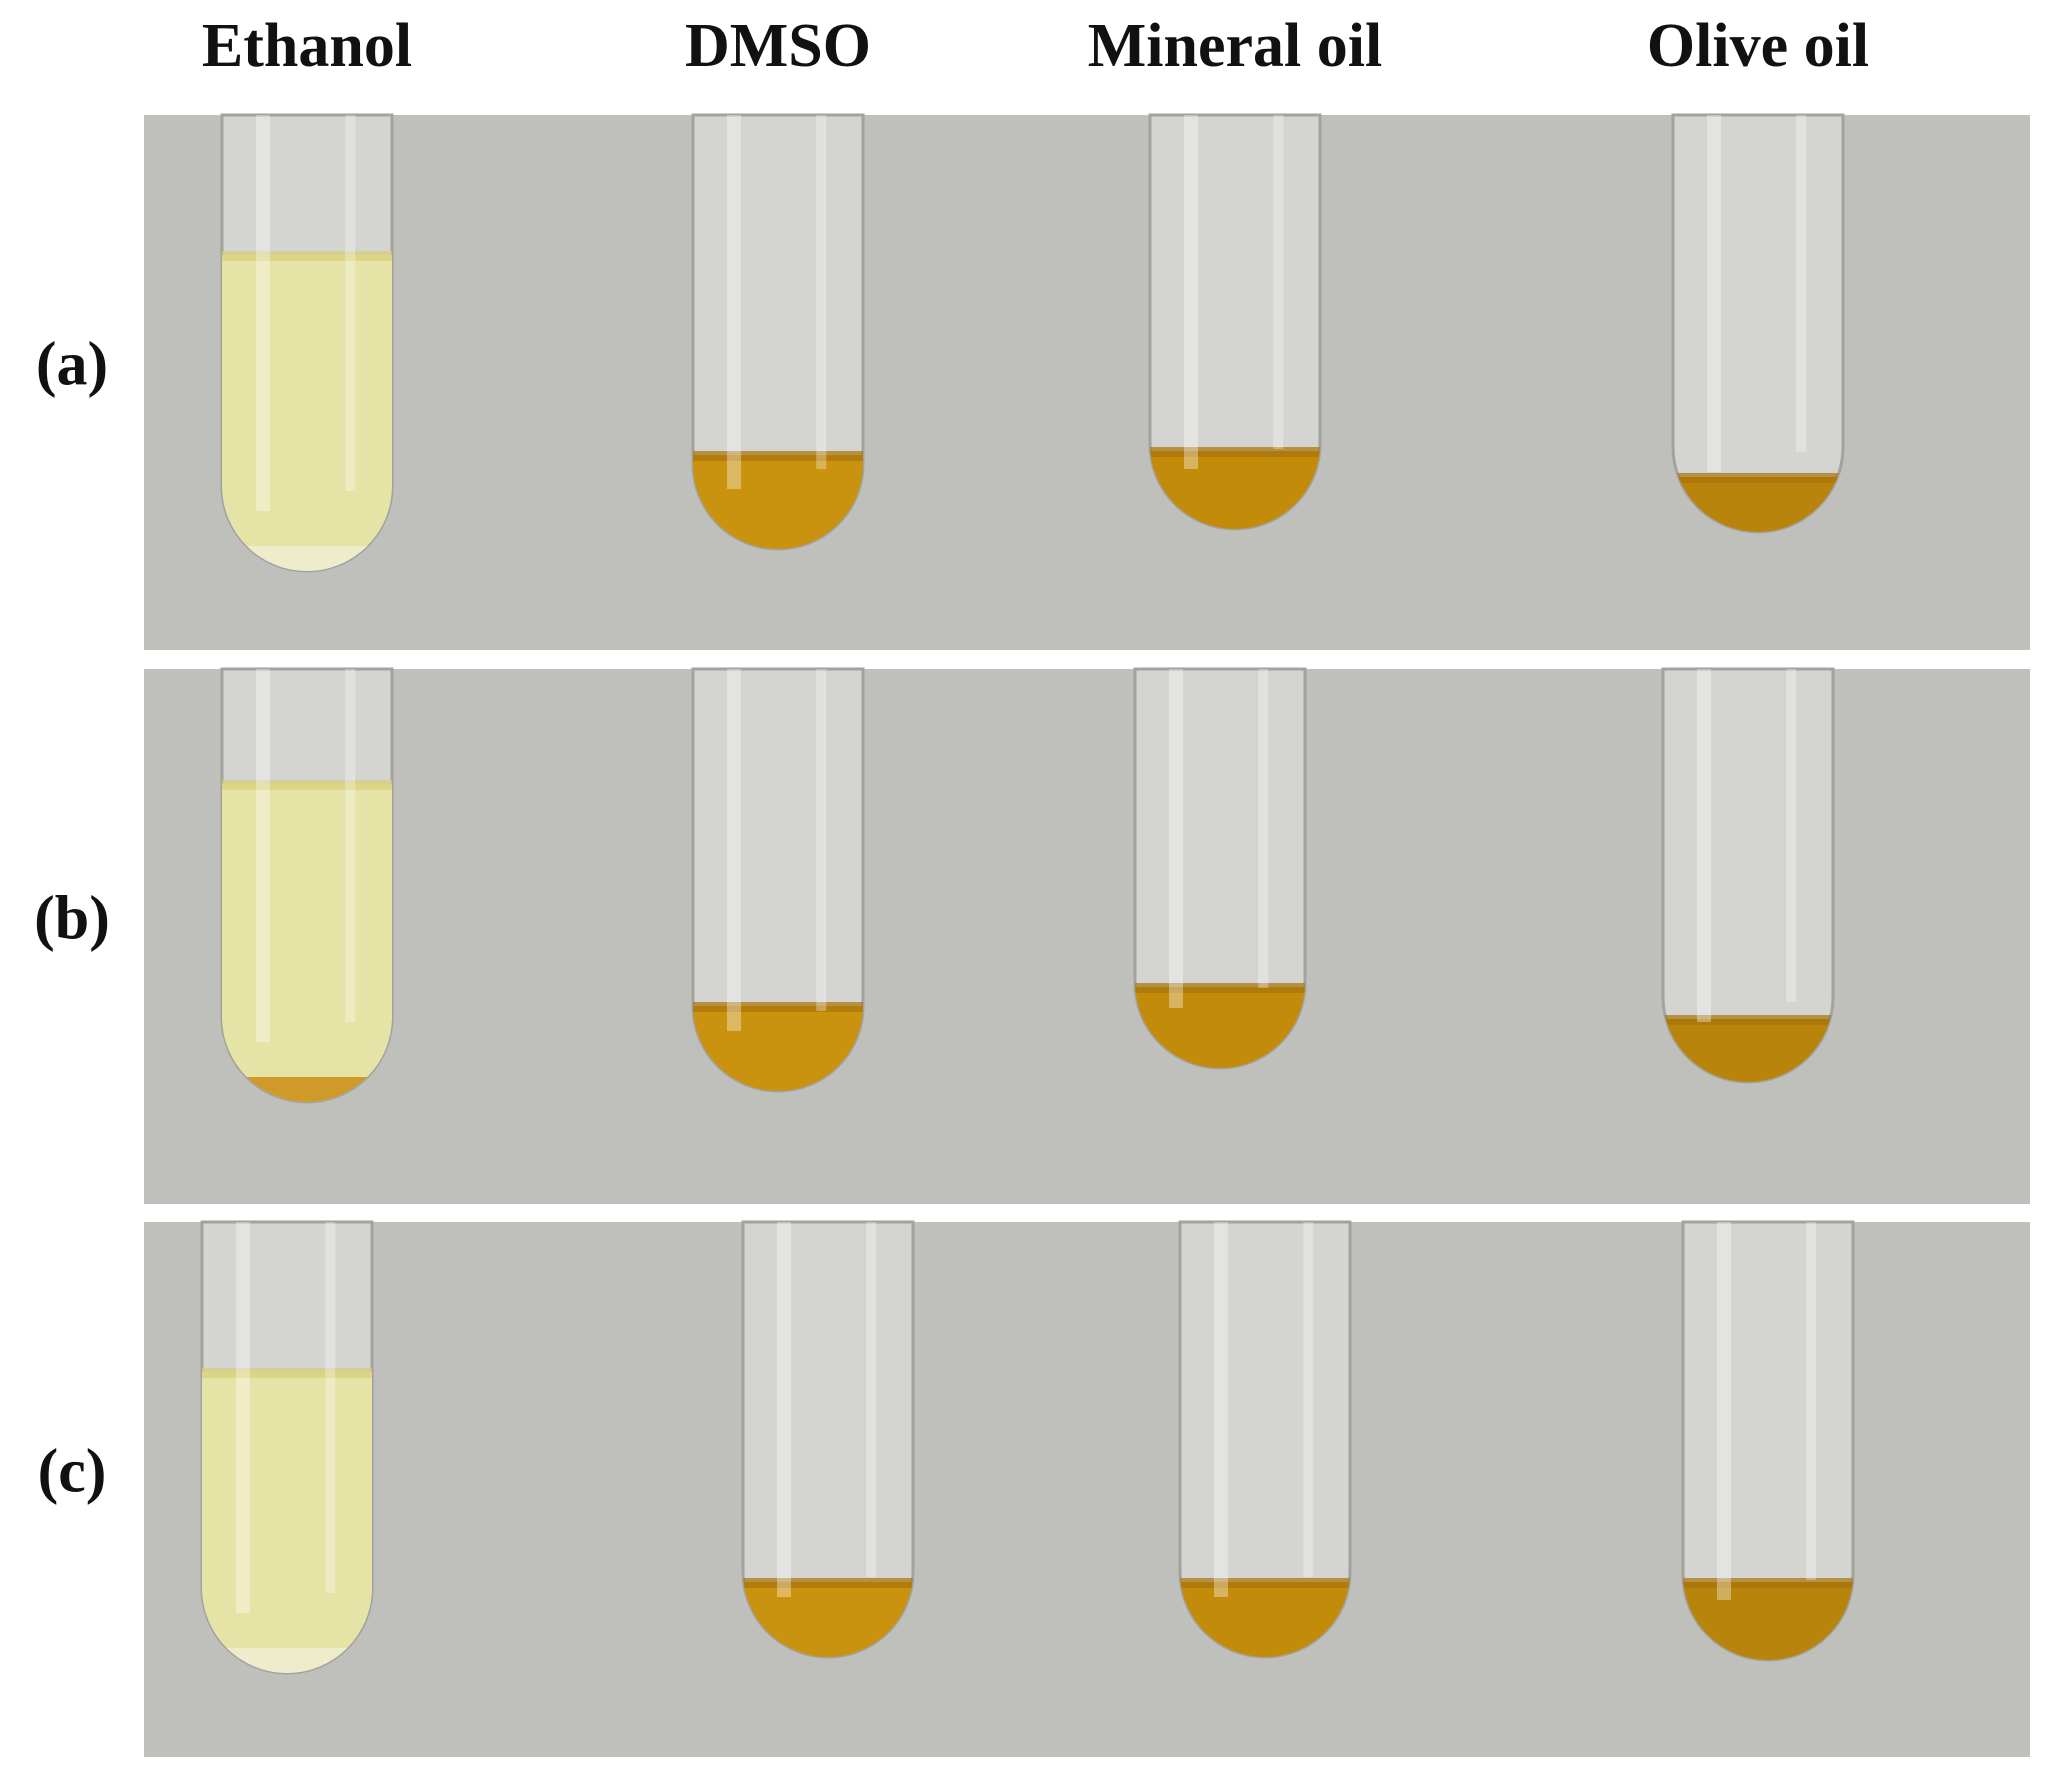 The image size is (2050, 1780). Describe the element at coordinates (72, 365) in the screenshot. I see `row-label: (a)` at that location.